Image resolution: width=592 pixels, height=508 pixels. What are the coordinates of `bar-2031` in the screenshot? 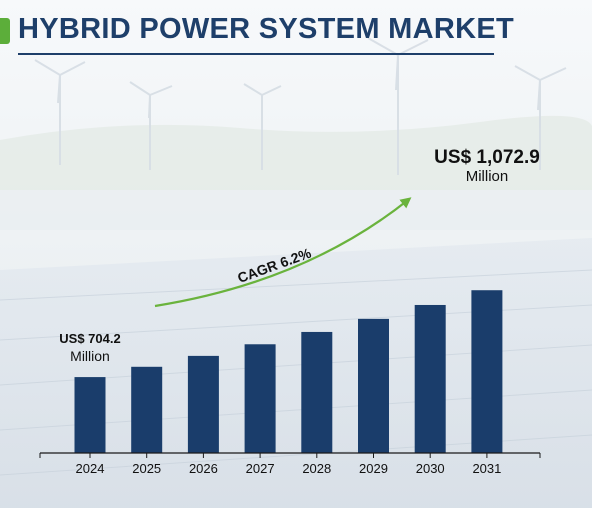 It's located at (487, 371).